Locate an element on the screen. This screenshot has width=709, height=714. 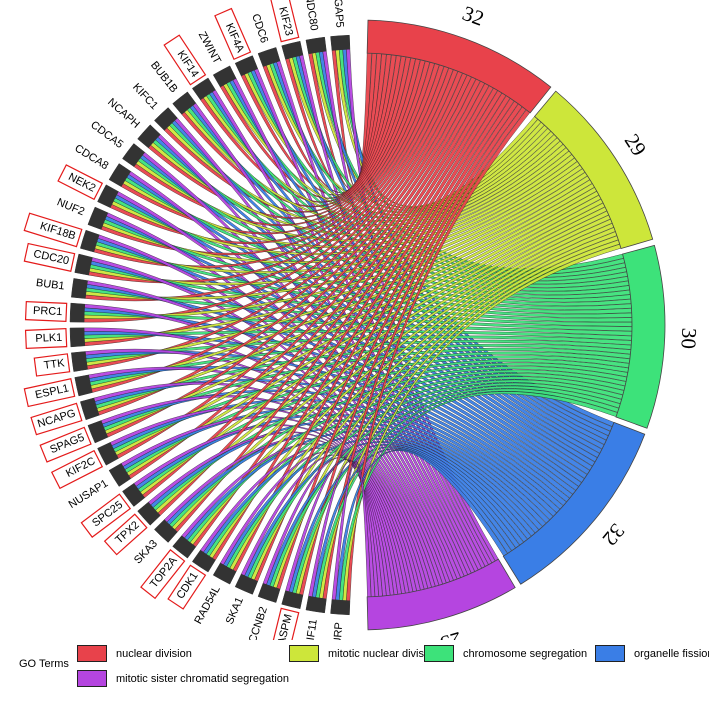
legend-item-mitotic-nuclear-division: mitotic nuclear division is located at coordinates (364, 653).